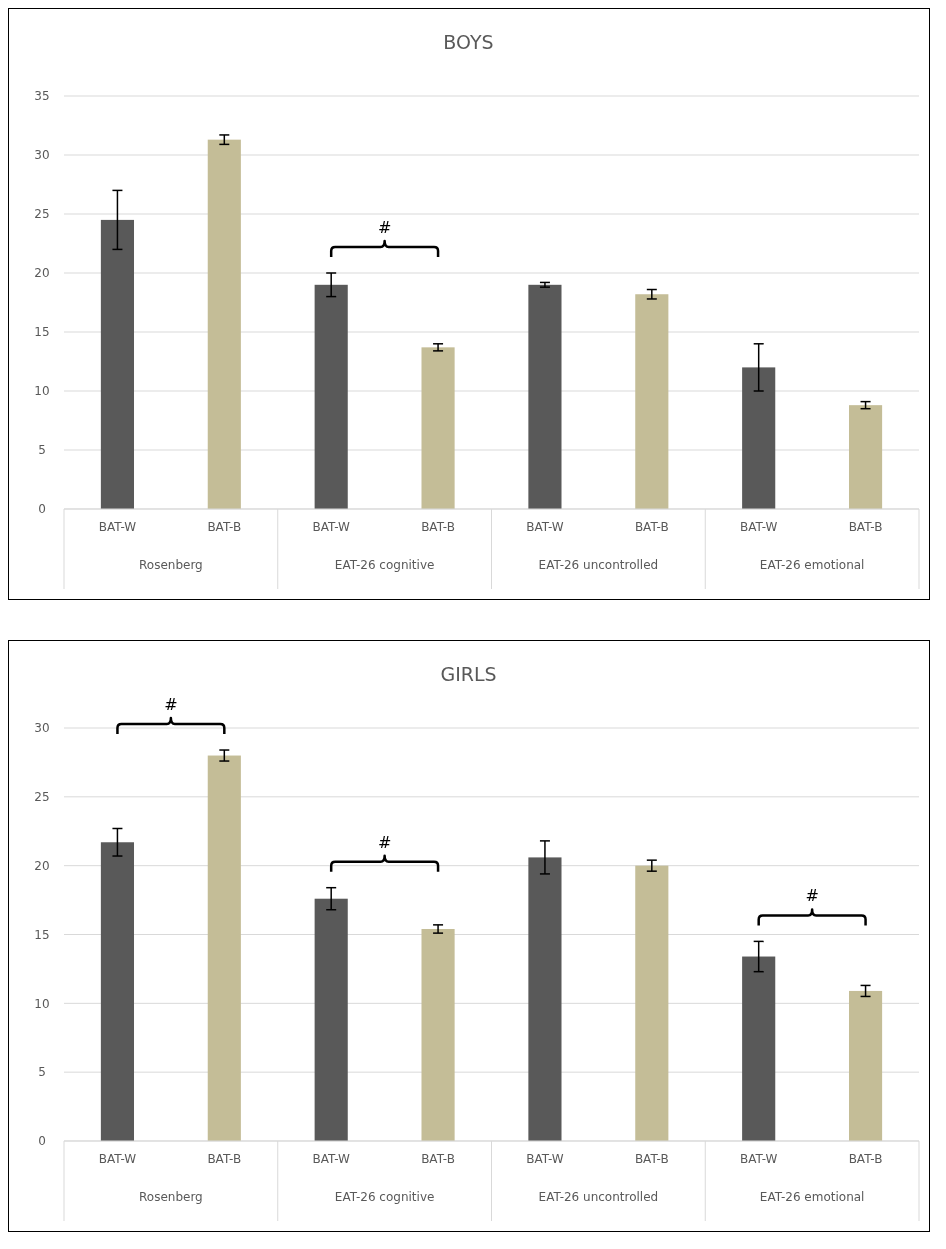  What do you see at coordinates (468, 674) in the screenshot?
I see `chart-title: GIRLS` at bounding box center [468, 674].